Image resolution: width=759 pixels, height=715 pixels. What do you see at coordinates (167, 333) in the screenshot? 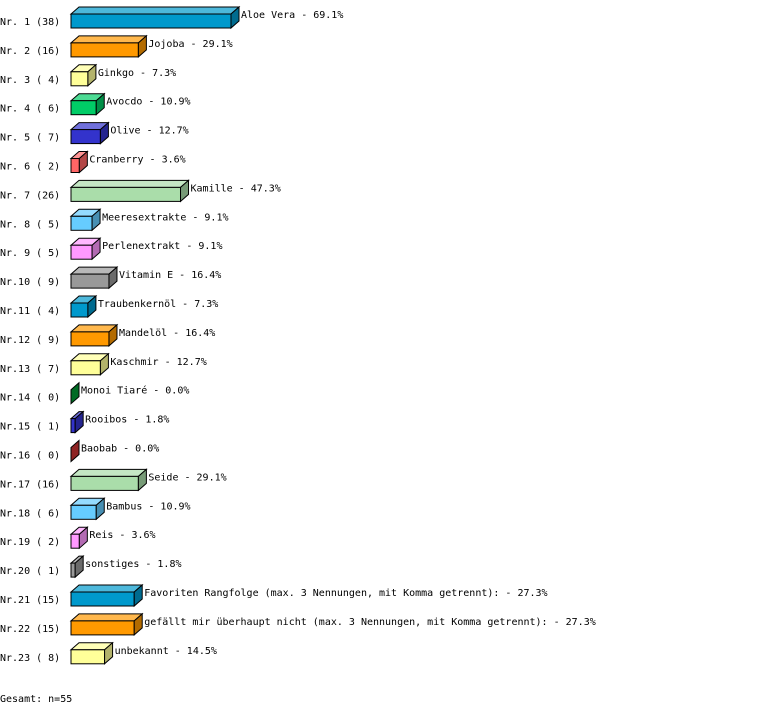
I see `bar-value-label: Mandelöl - 16.4%` at bounding box center [167, 333].